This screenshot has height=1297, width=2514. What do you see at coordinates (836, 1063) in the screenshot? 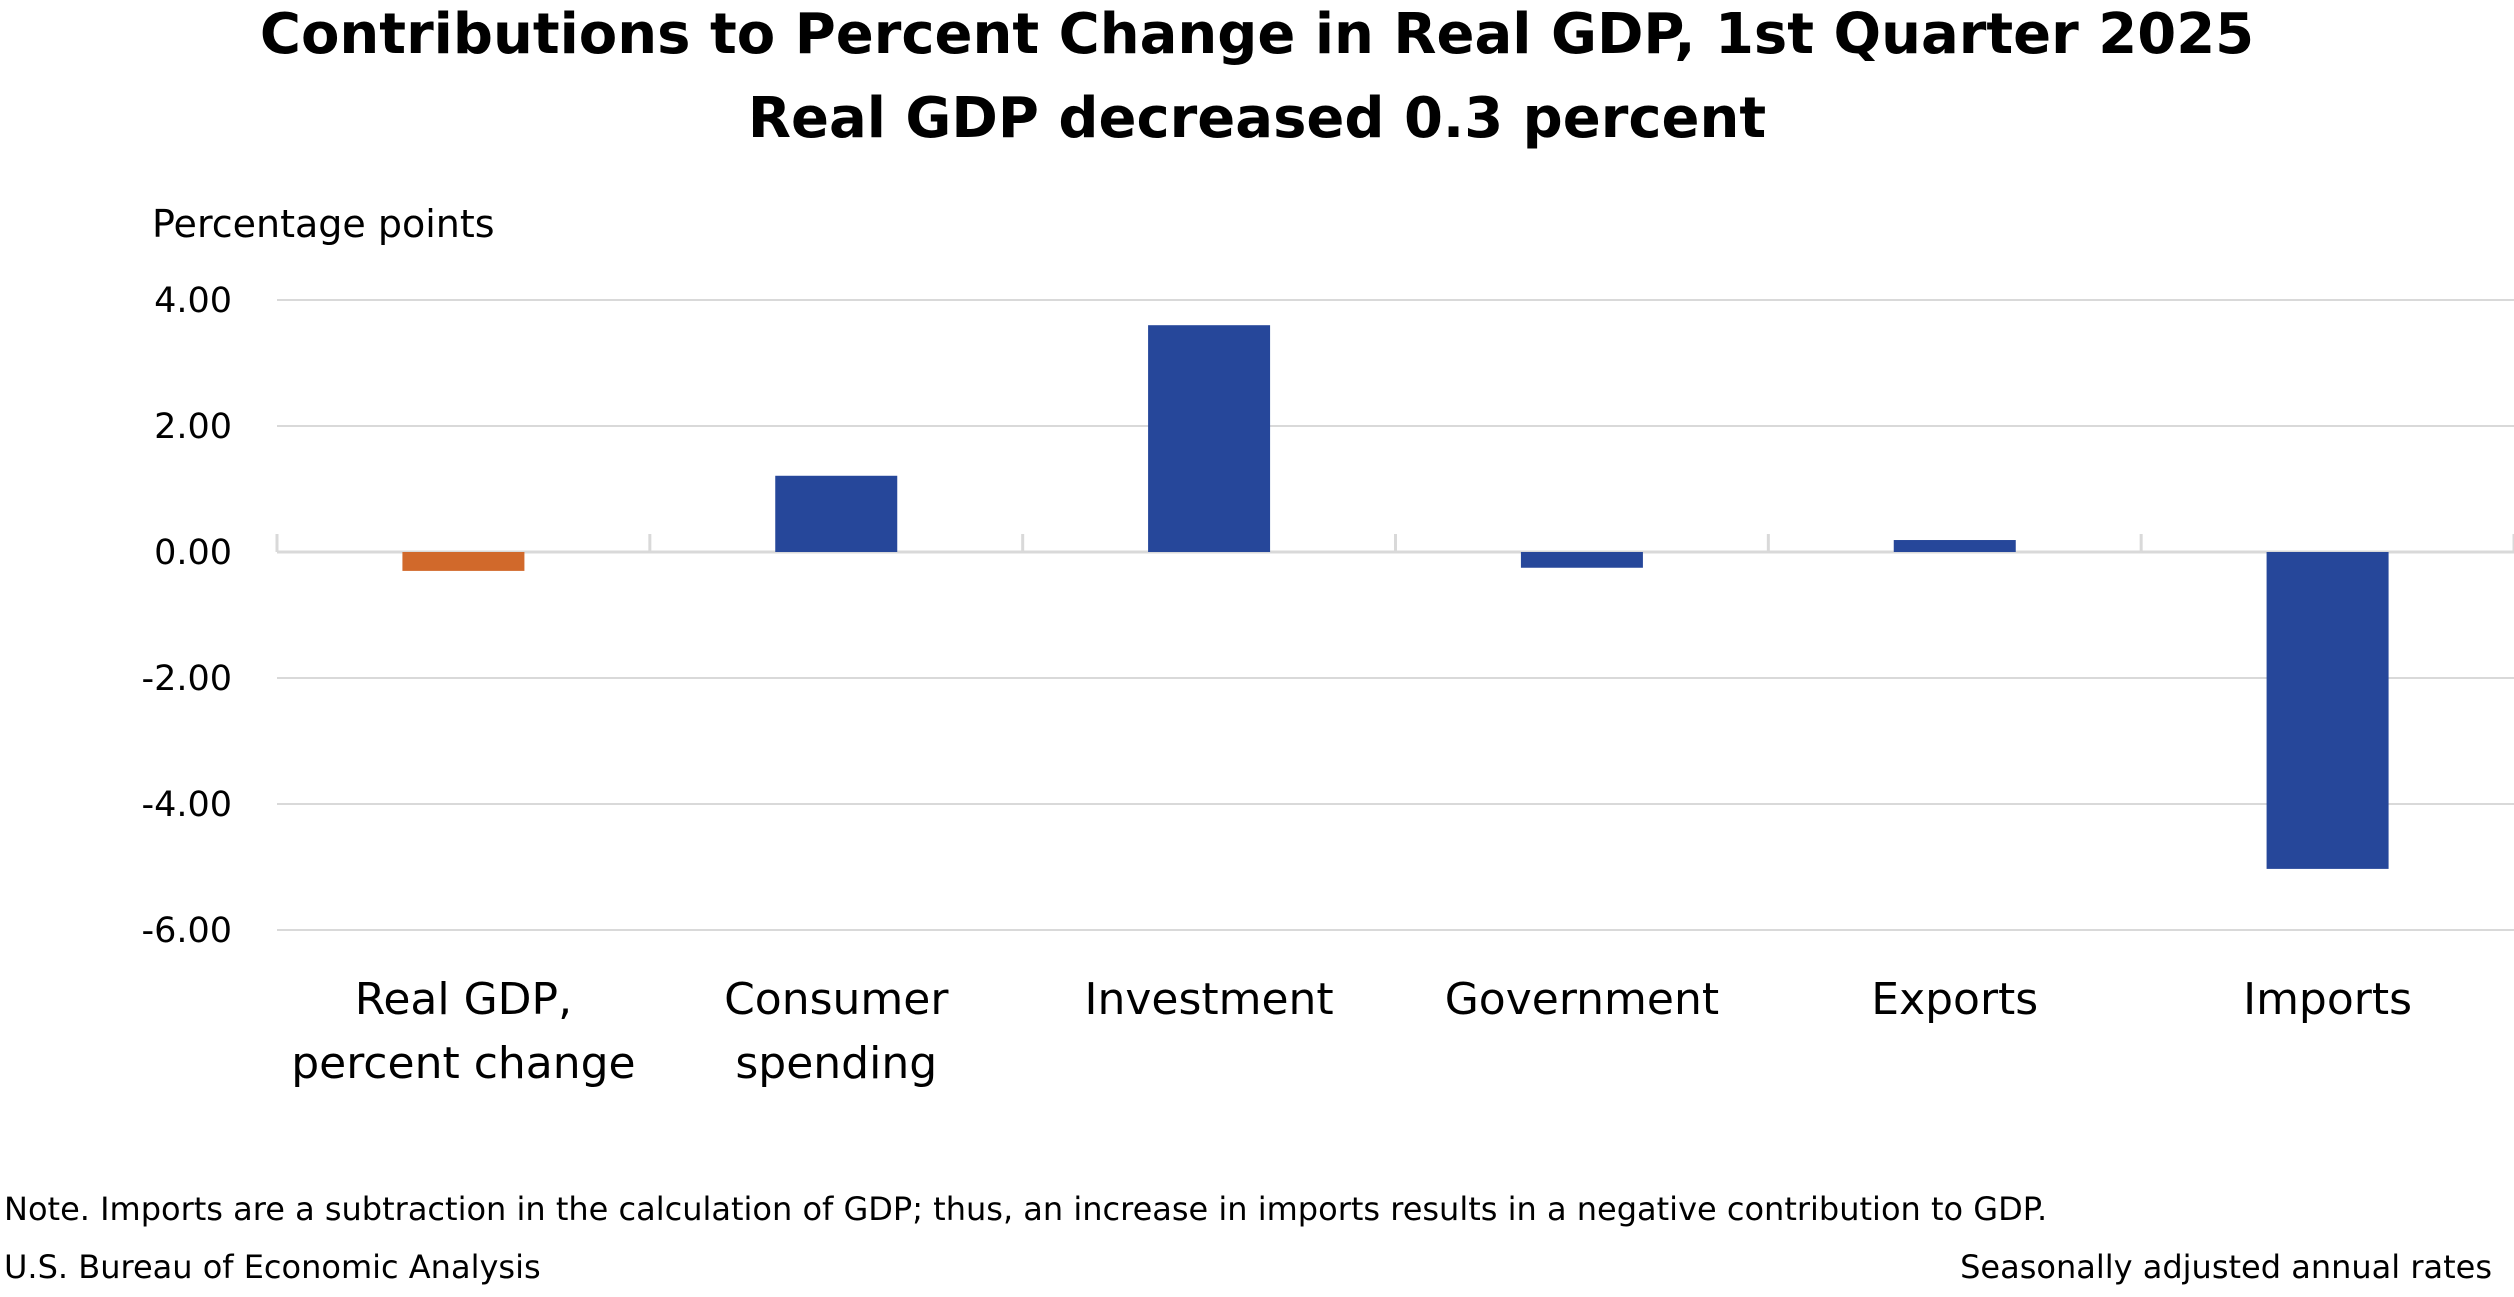
I see `x-tick-label: spending` at bounding box center [836, 1063].